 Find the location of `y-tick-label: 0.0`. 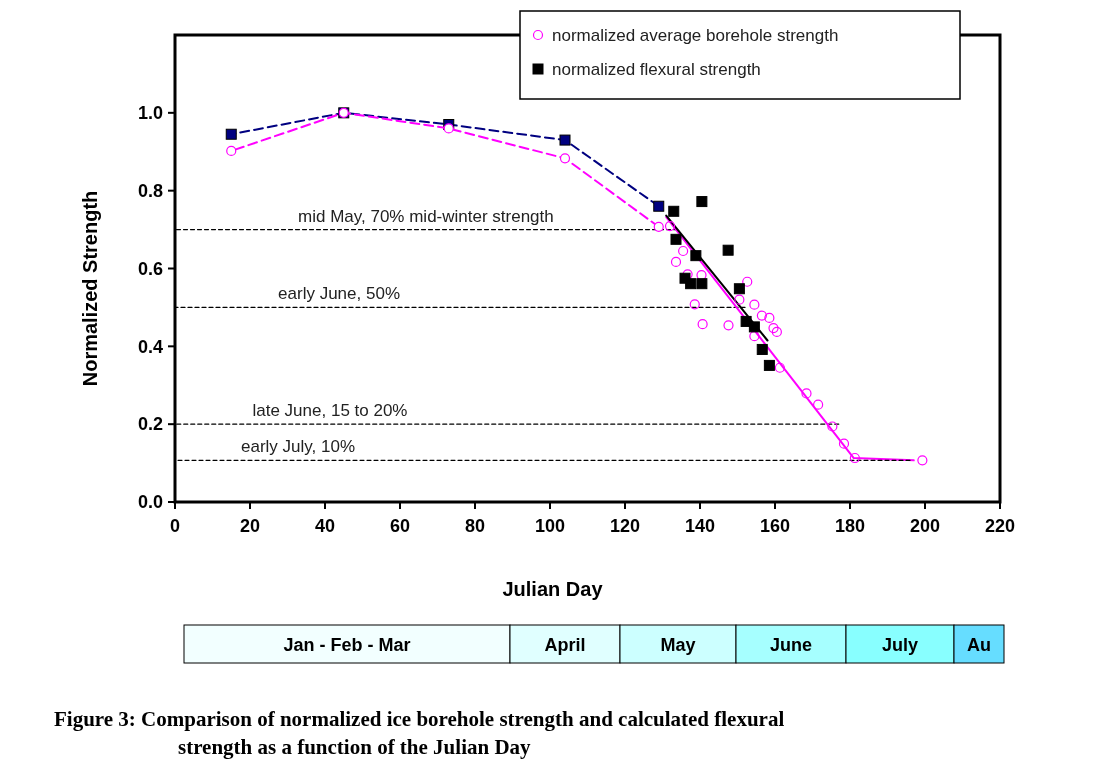

y-tick-label: 0.0 is located at coordinates (150, 502).